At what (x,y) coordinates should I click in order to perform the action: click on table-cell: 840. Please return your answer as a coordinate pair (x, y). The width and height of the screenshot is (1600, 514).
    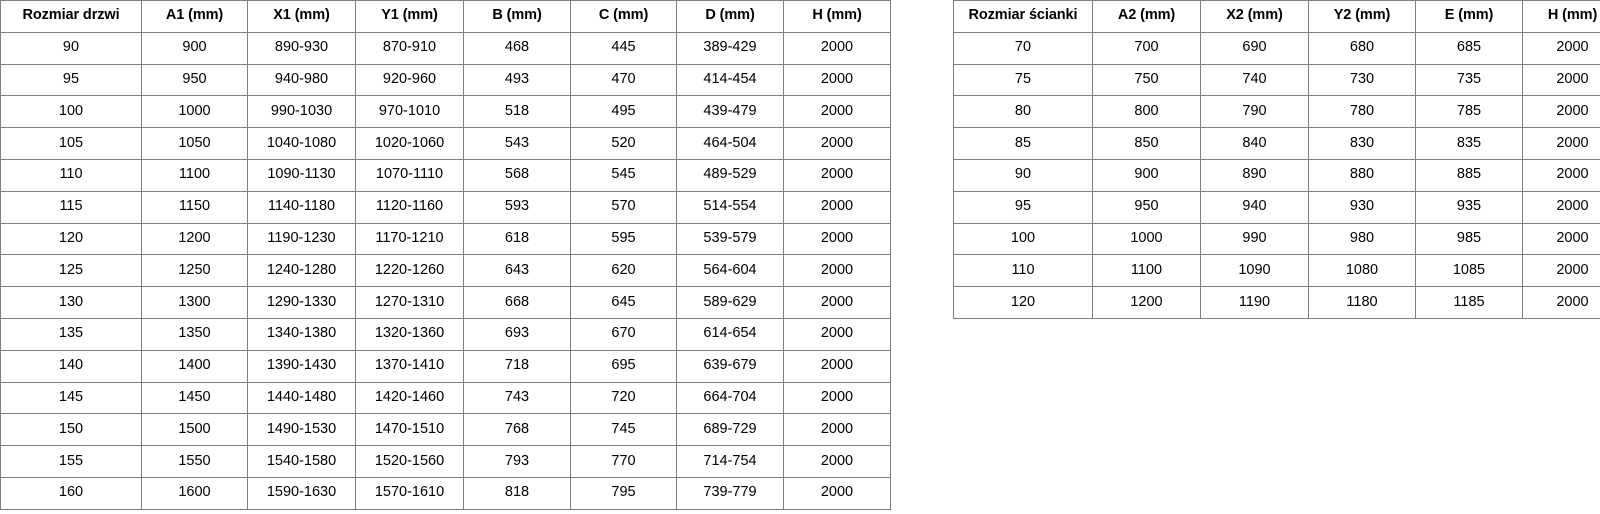
    Looking at the image, I should click on (1254, 143).